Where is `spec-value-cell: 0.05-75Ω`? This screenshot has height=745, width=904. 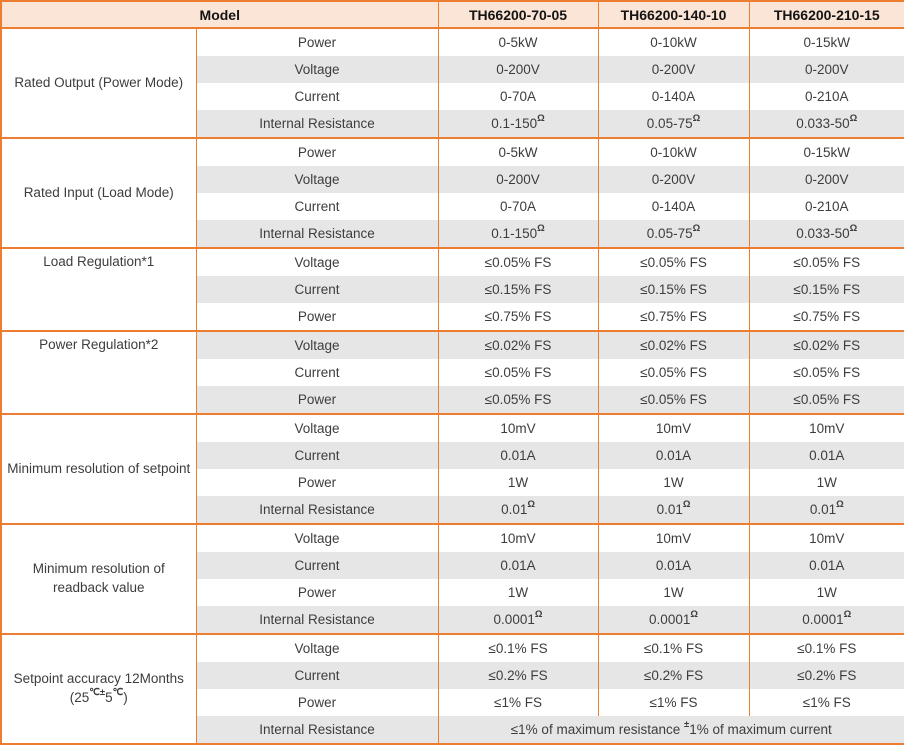 spec-value-cell: 0.05-75Ω is located at coordinates (673, 124).